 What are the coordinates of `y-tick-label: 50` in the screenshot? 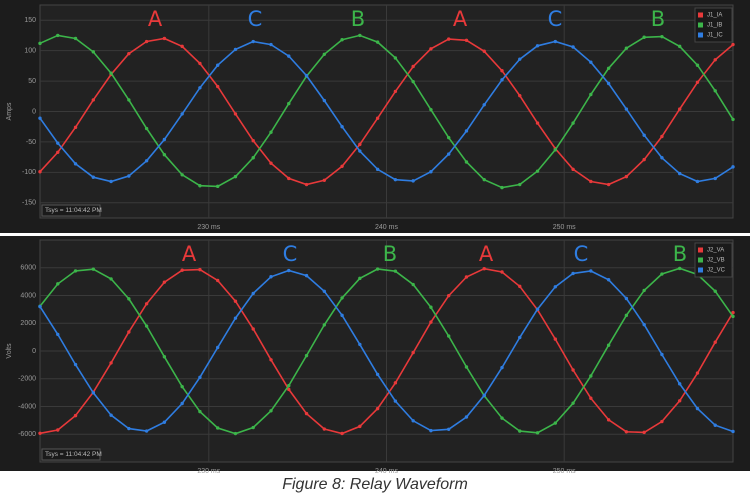 It's located at (32, 81).